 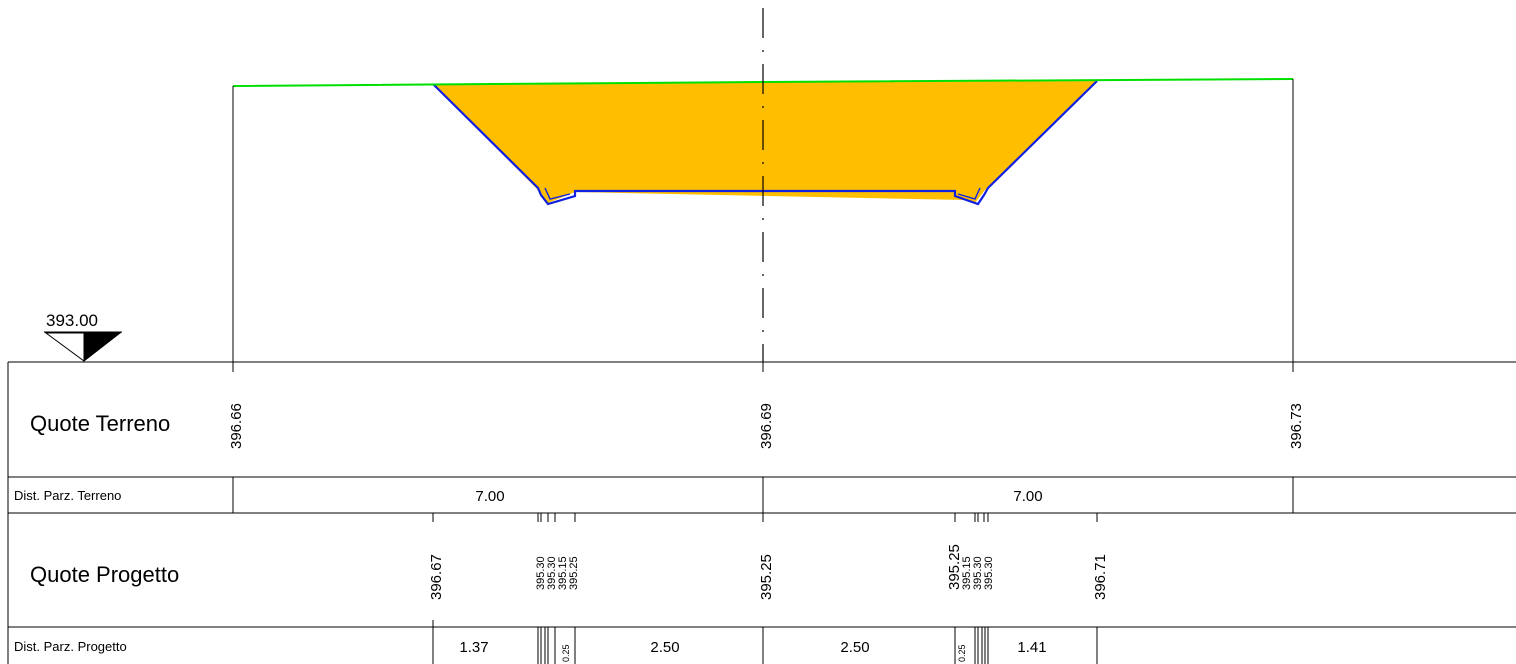 I want to click on row-label-ground-elevations: Quote Terreno, so click(x=100, y=423).